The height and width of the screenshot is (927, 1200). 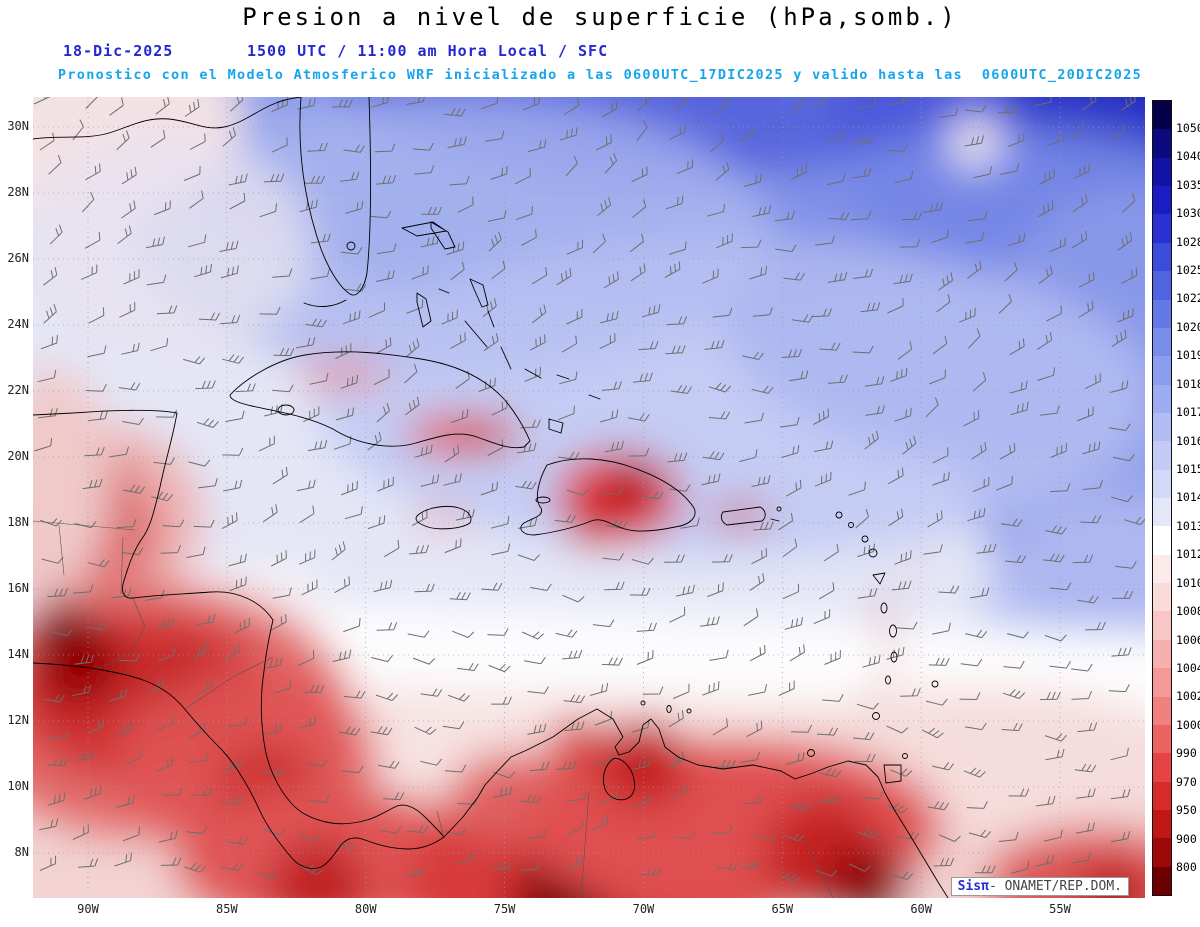 I want to click on colorbar-label: 1012, so click(x=1188, y=554).